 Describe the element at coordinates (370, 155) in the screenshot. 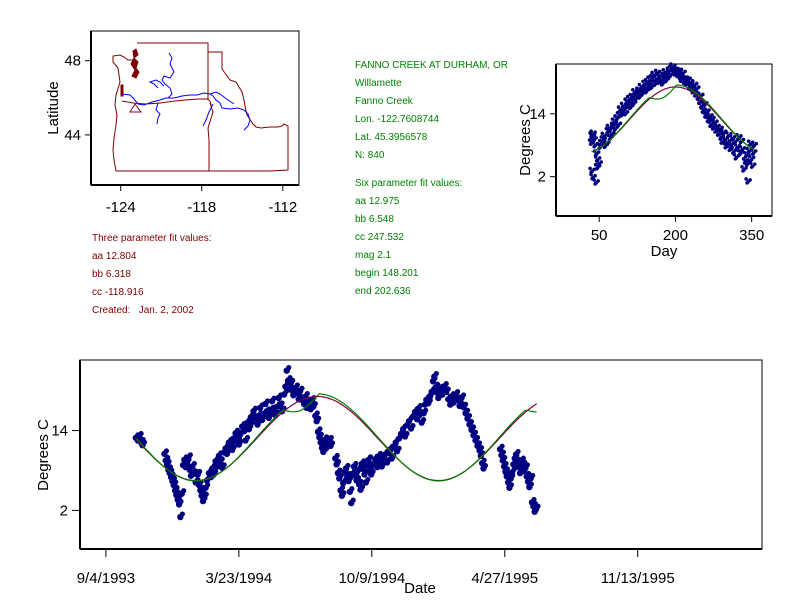

I see `station-n: N: 840` at that location.